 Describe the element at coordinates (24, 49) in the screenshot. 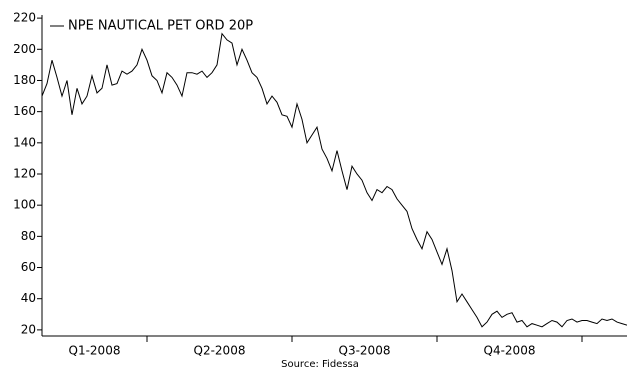

I see `y-tick-label: 200` at that location.